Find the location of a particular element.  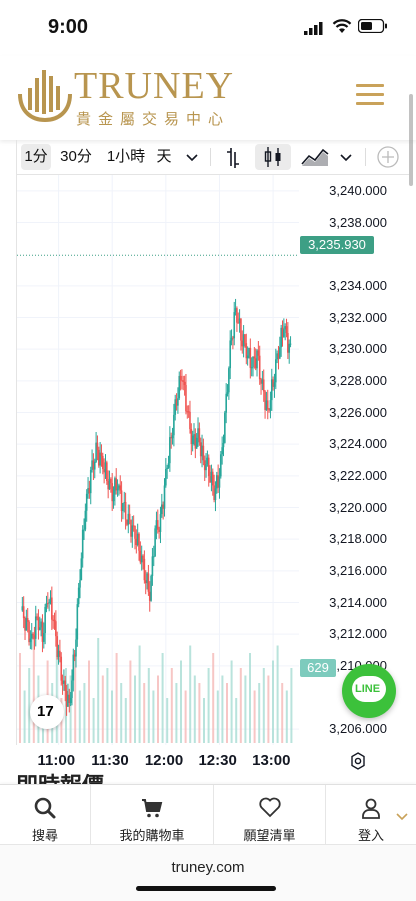

truney-logo-icon is located at coordinates (45, 94).